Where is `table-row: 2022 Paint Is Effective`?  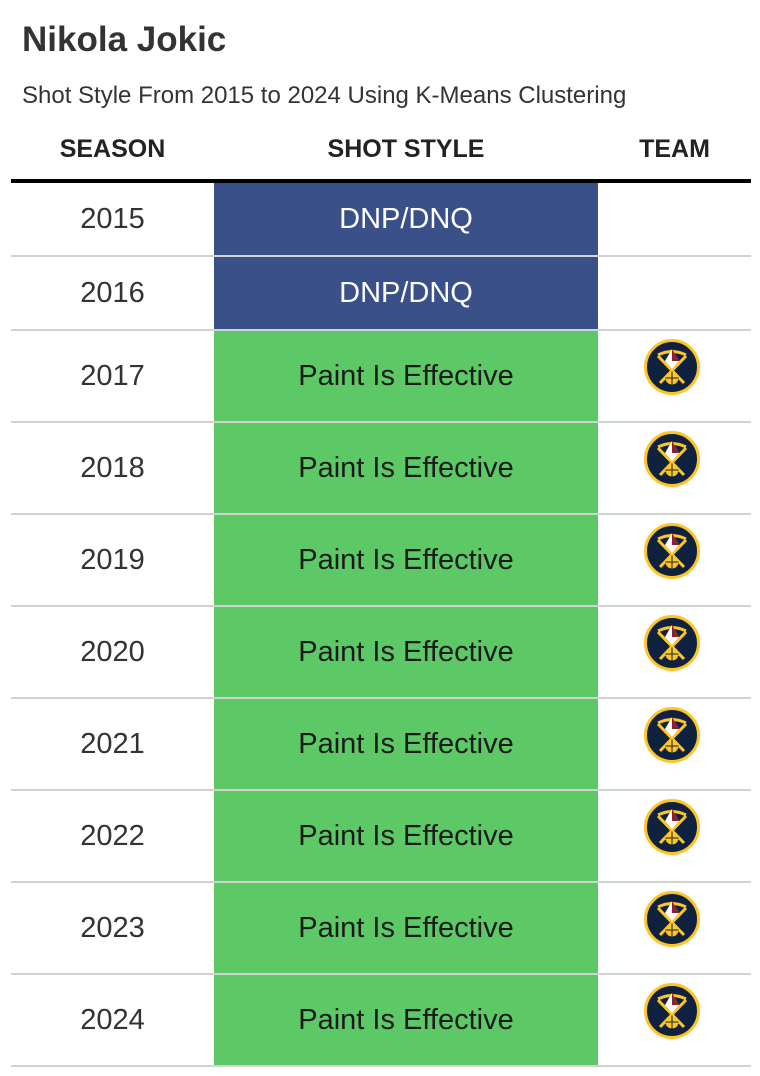 table-row: 2022 Paint Is Effective is located at coordinates (381, 837).